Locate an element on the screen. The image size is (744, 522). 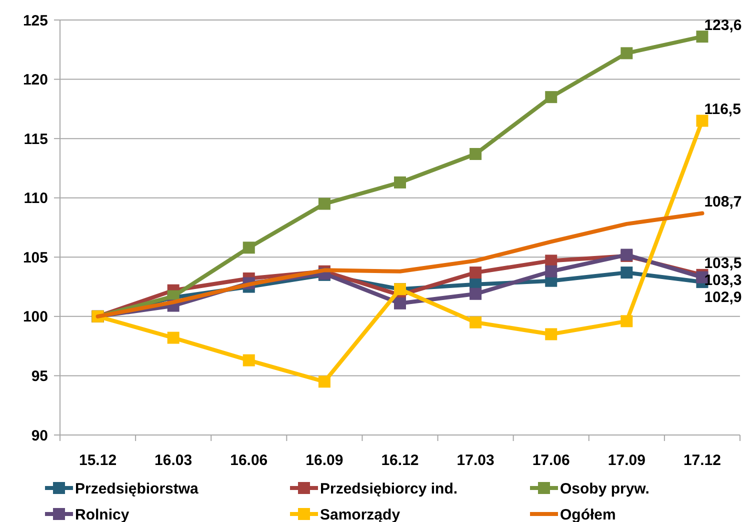
x-tick-label: 16.06 is located at coordinates (249, 460).